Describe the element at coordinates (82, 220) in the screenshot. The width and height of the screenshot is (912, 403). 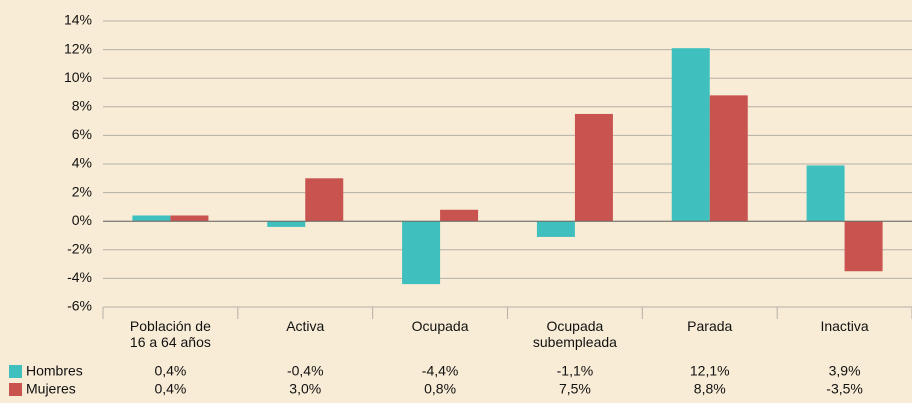
I see `y-tick-label: 0%` at that location.